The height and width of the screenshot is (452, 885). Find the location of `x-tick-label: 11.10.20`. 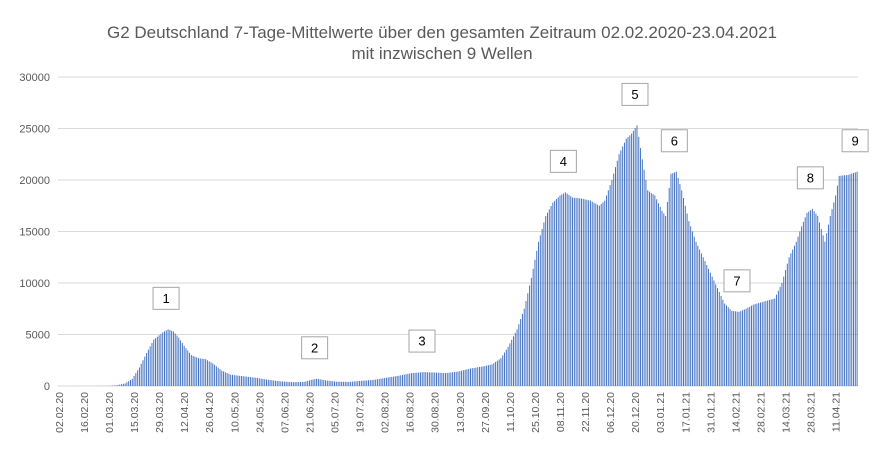

x-tick-label: 11.10.20 is located at coordinates (511, 412).